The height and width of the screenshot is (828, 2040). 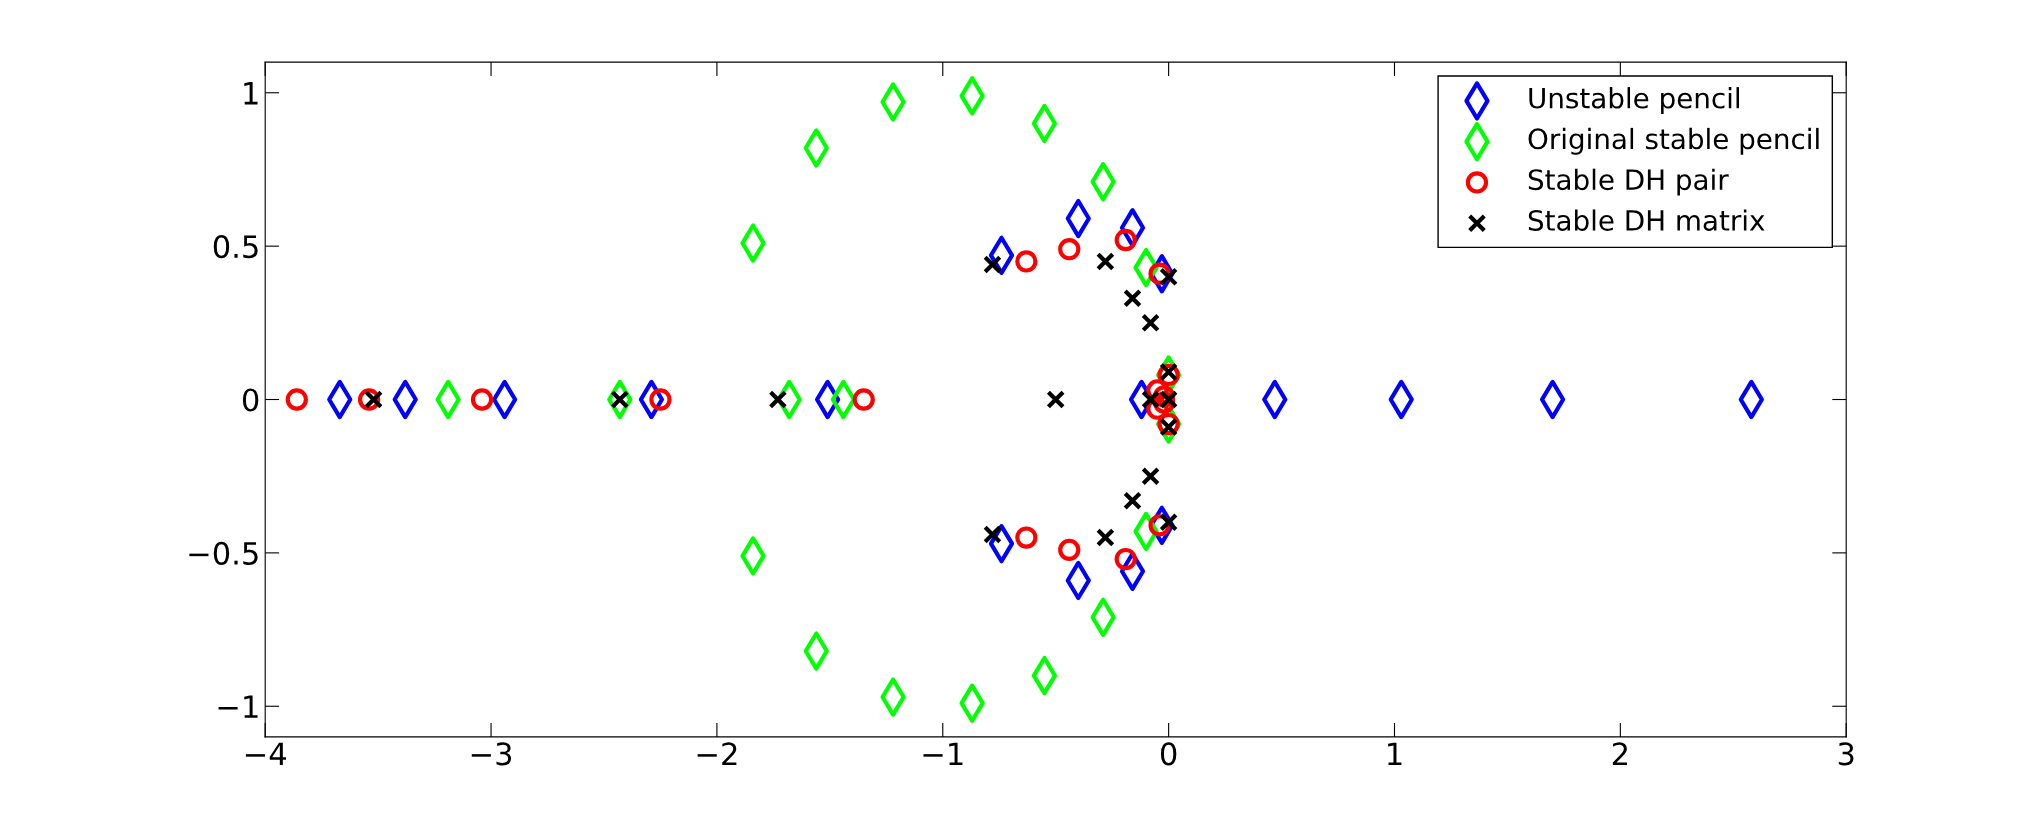 What do you see at coordinates (943, 753) in the screenshot?
I see `x-tick-label: −1` at bounding box center [943, 753].